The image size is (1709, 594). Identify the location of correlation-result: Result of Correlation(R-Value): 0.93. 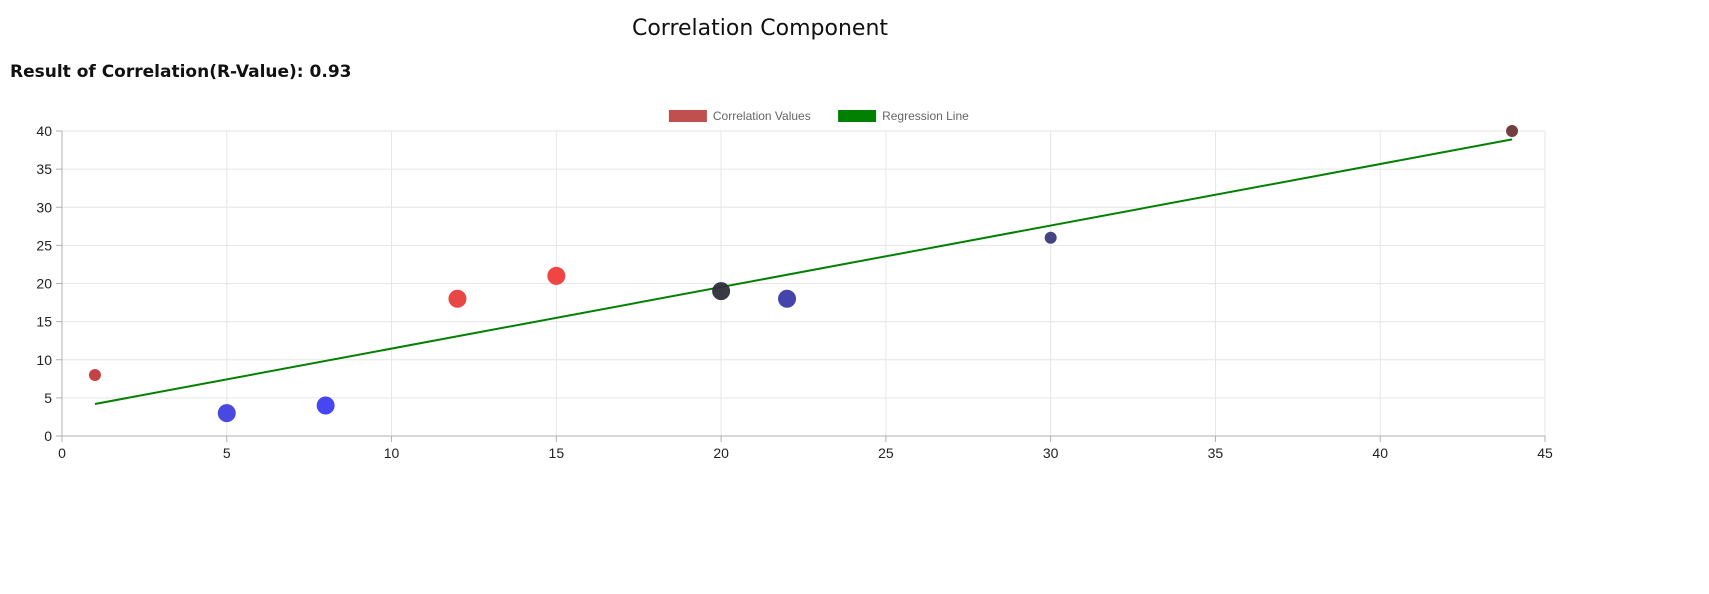
(180, 72).